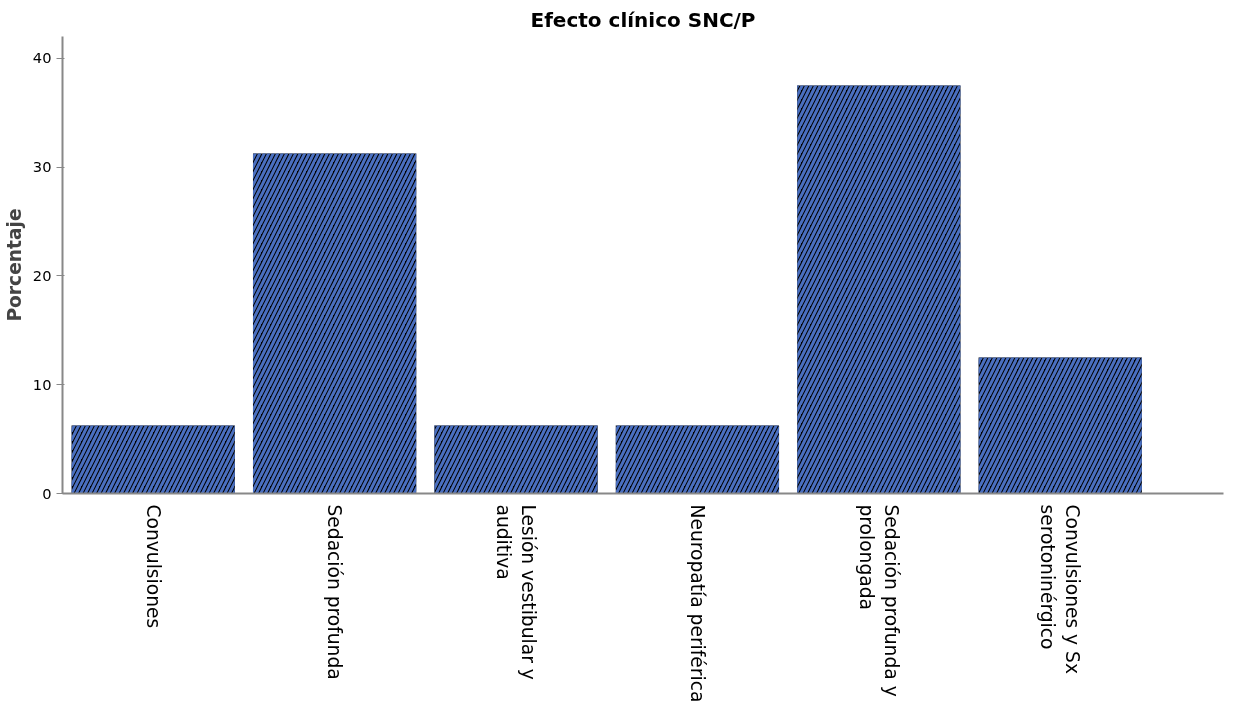 The height and width of the screenshot is (705, 1233). What do you see at coordinates (153, 566) in the screenshot?
I see `x-tick-label: Convulsiones` at bounding box center [153, 566].